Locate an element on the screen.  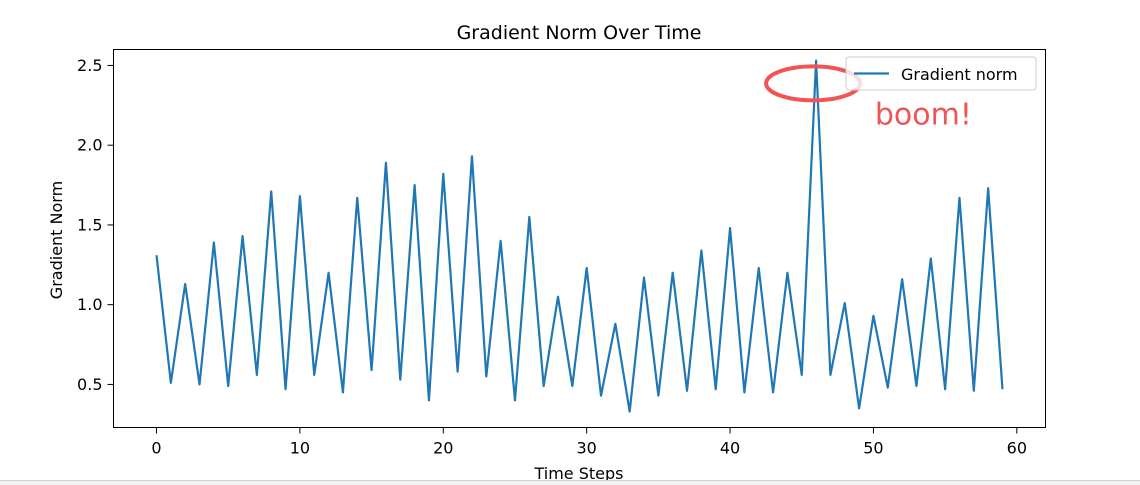
window-bottom-edge is located at coordinates (570, 482).